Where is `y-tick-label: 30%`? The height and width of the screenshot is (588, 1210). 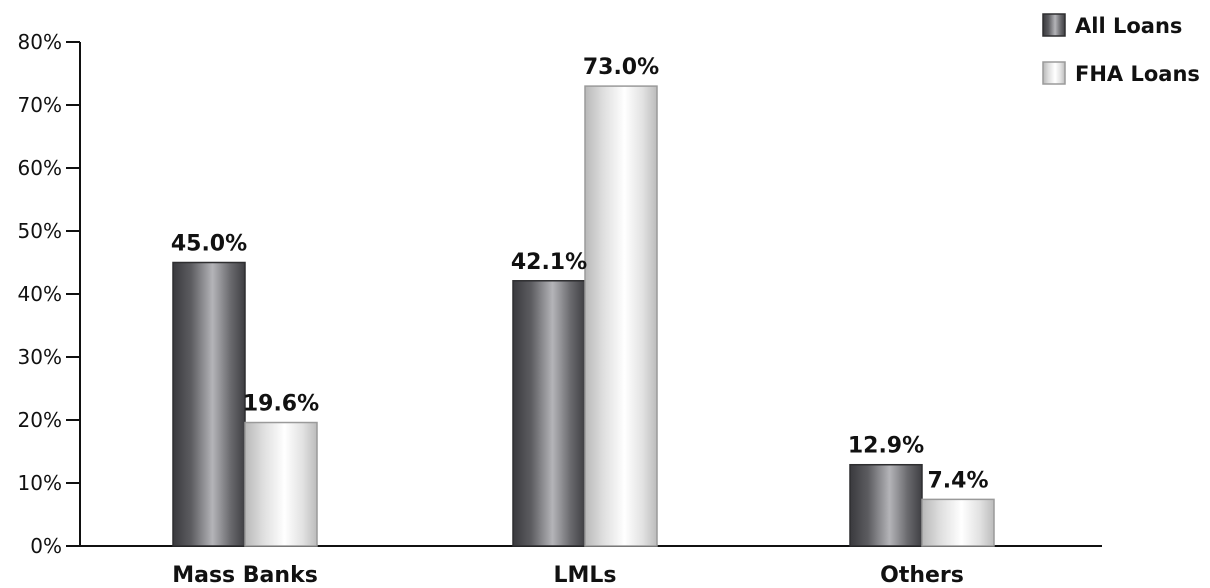 y-tick-label: 30% is located at coordinates (40, 357).